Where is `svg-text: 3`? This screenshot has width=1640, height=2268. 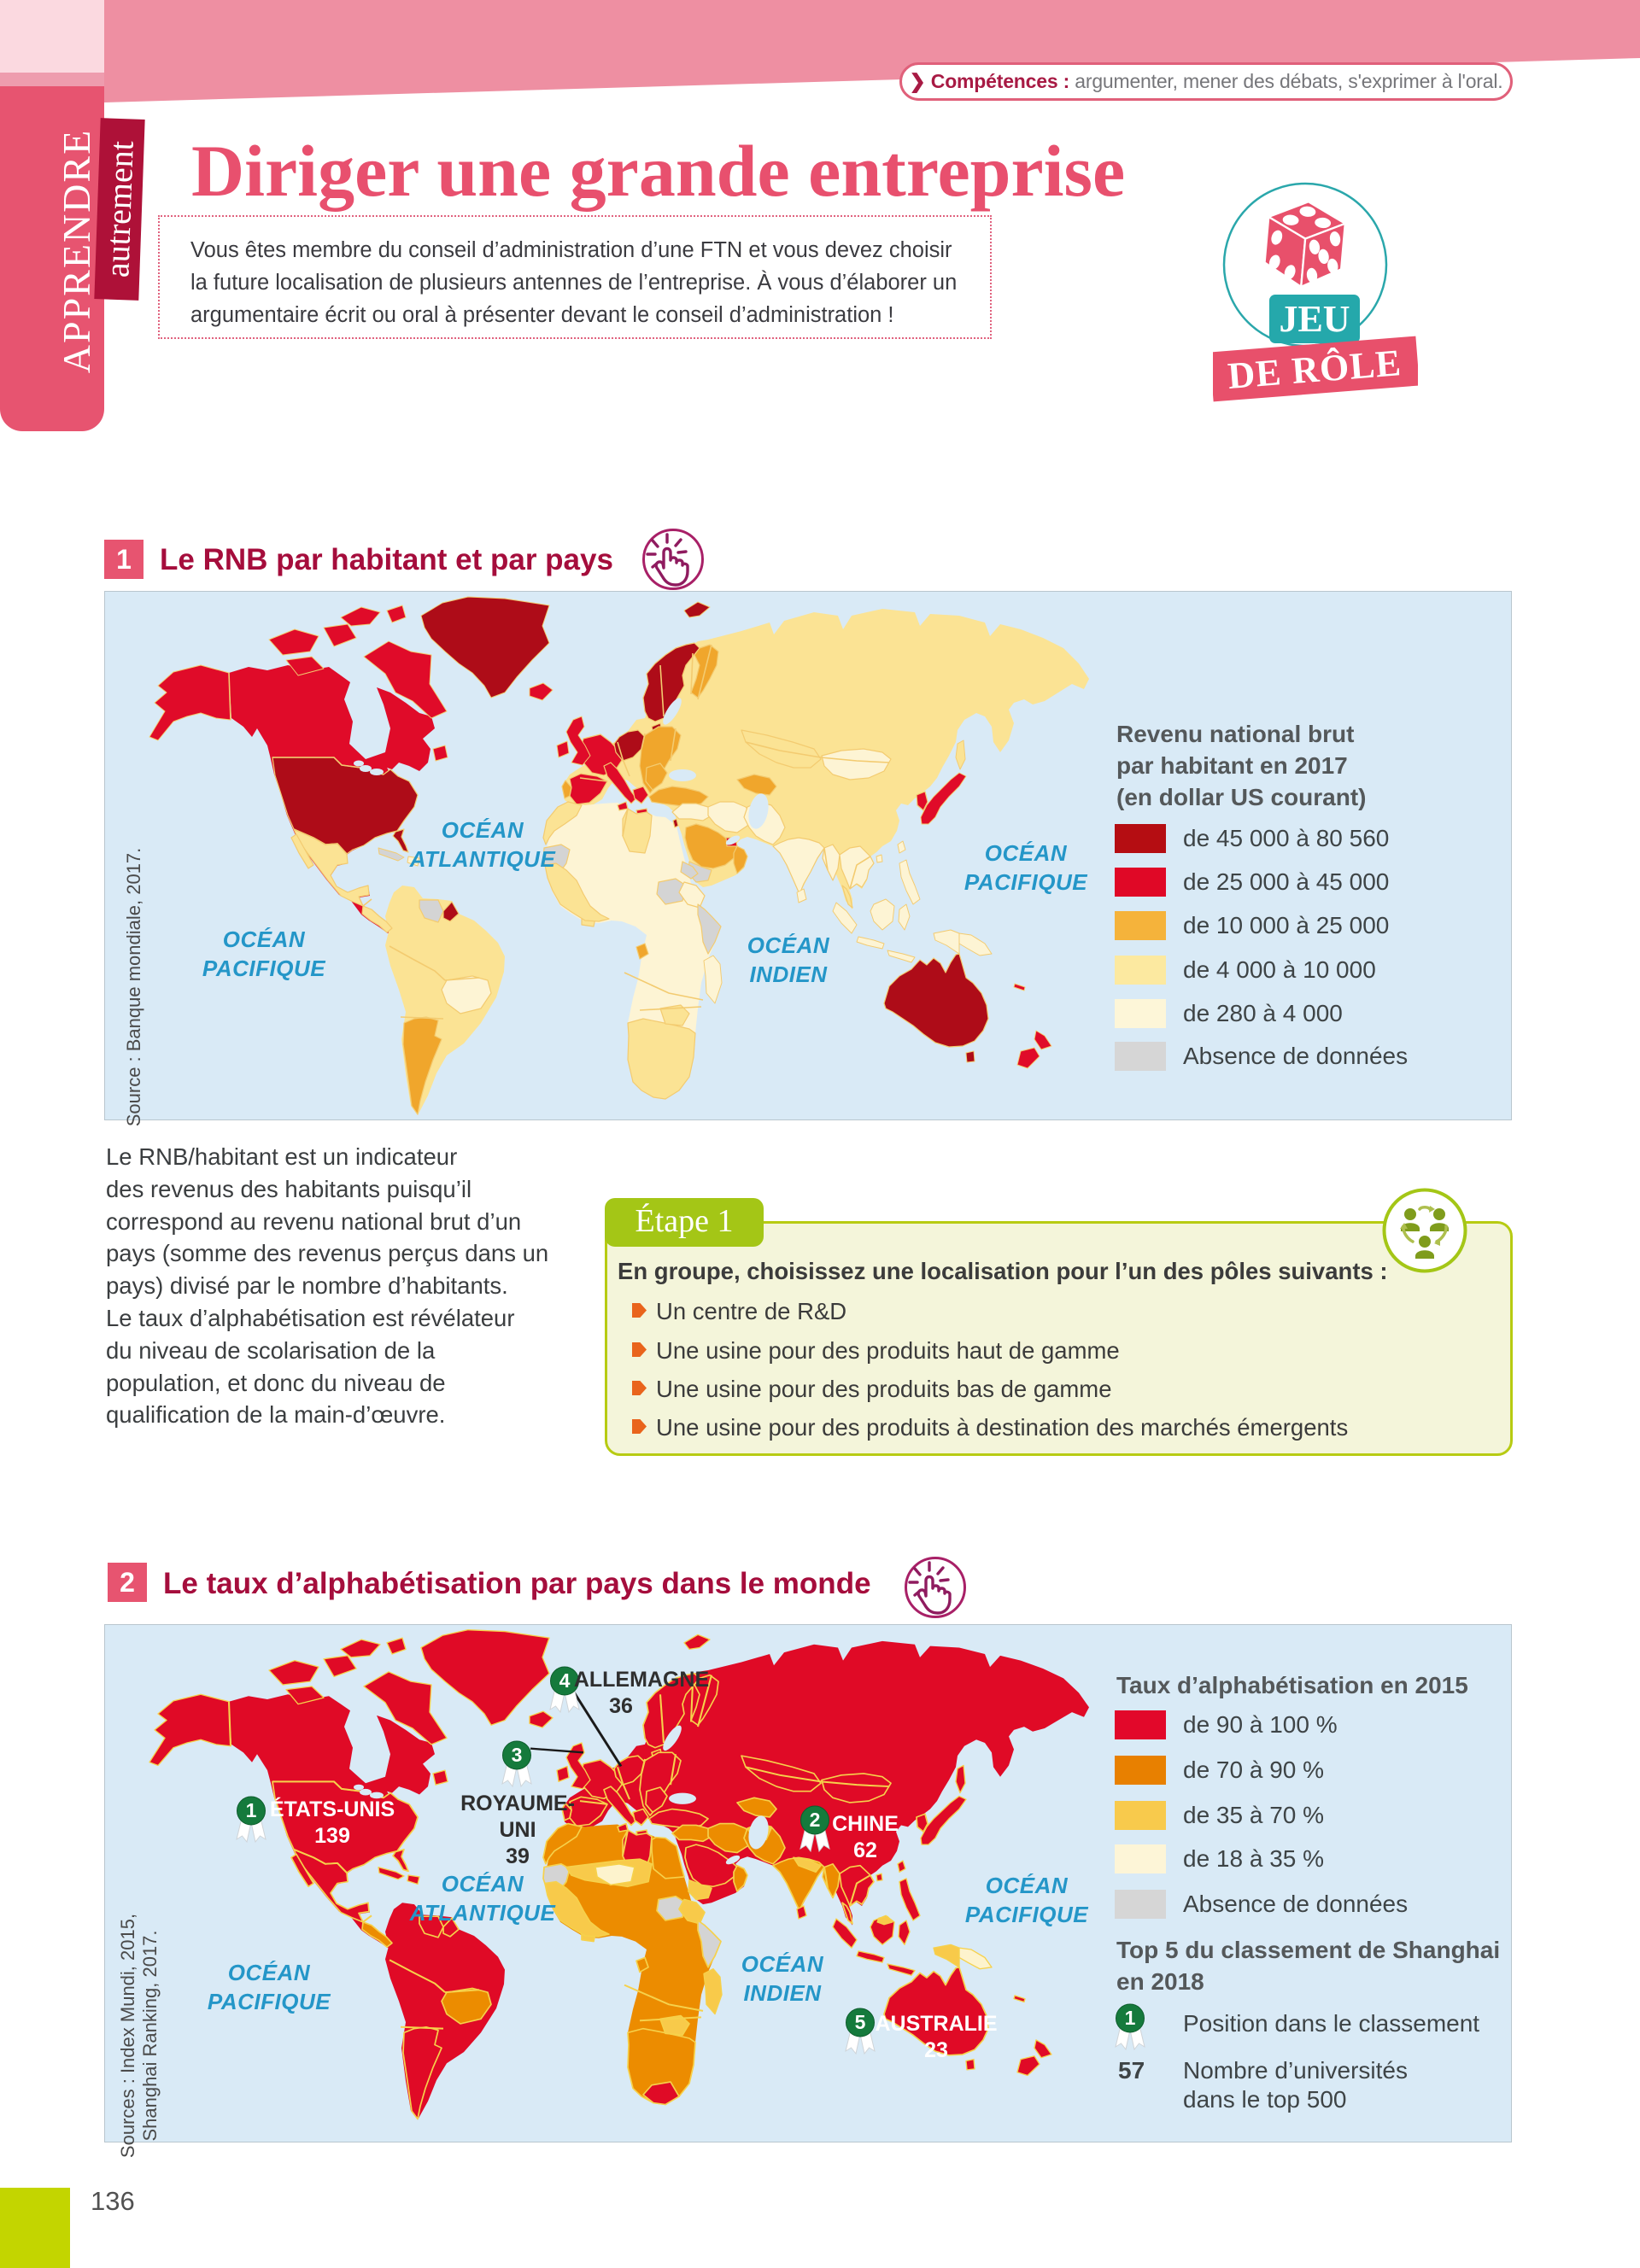 svg-text: 3 is located at coordinates (517, 1755).